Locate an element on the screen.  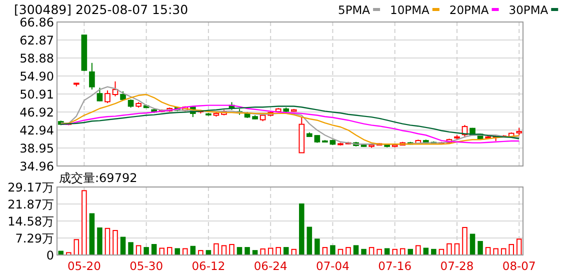
y-tick-label: 21.87万 is located at coordinates (31, 205).